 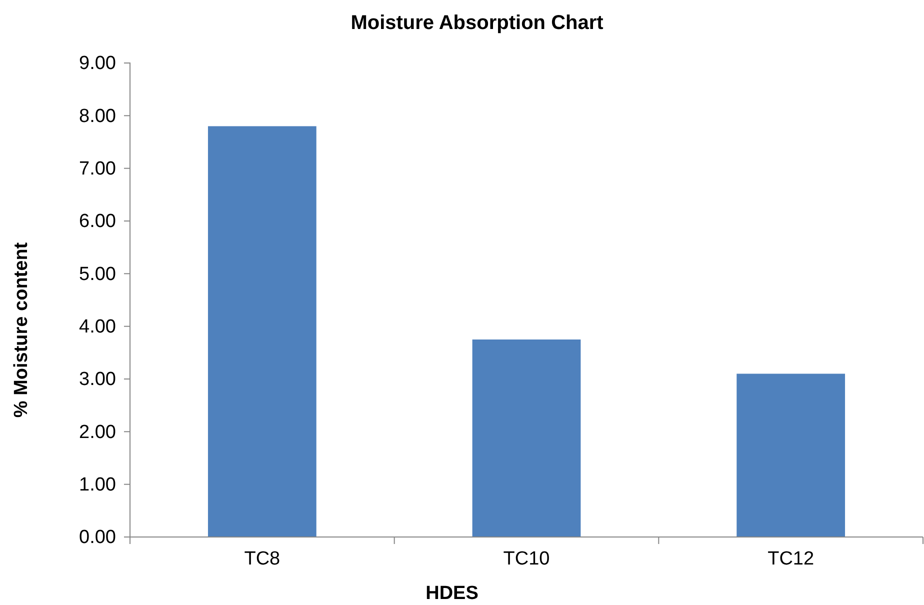 What do you see at coordinates (262, 559) in the screenshot?
I see `x-tick-label: TC8` at bounding box center [262, 559].